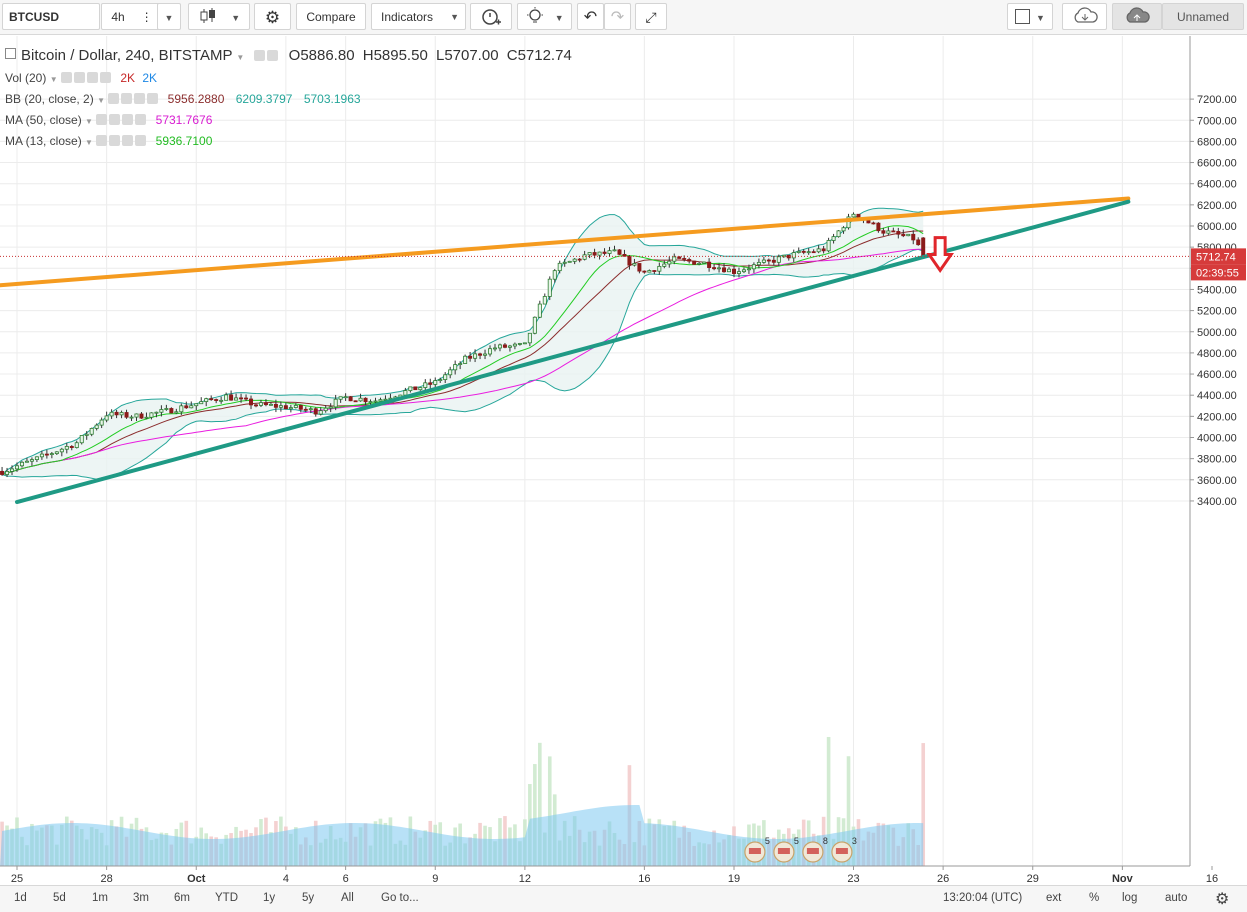 This screenshot has width=1247, height=912. I want to click on symbol-input: BTCUSD, so click(51, 16).